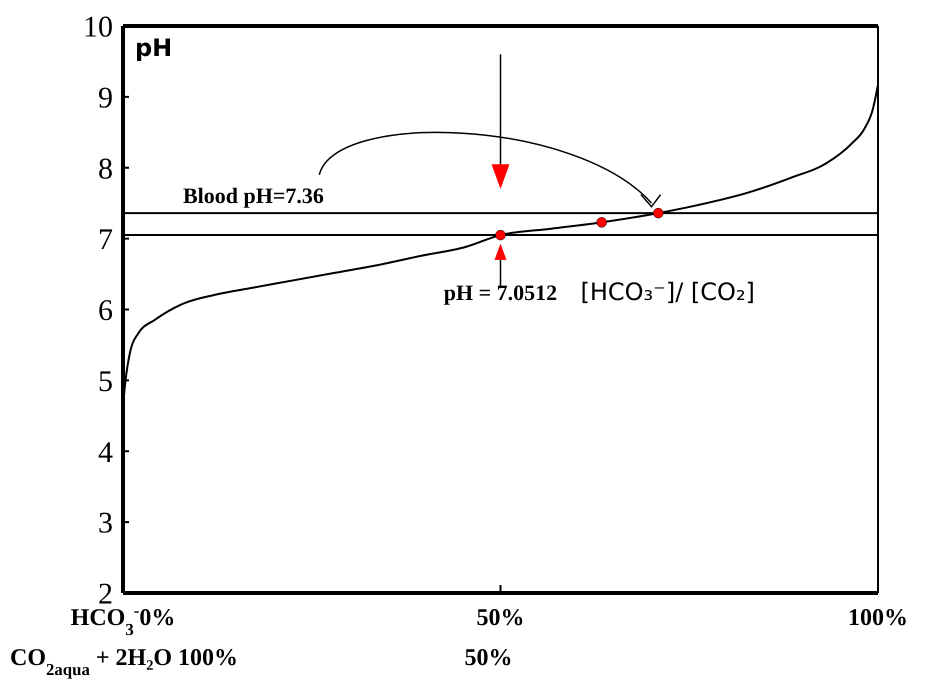 This screenshot has height=682, width=931. Describe the element at coordinates (105, 310) in the screenshot. I see `y-tick-label: 6` at that location.